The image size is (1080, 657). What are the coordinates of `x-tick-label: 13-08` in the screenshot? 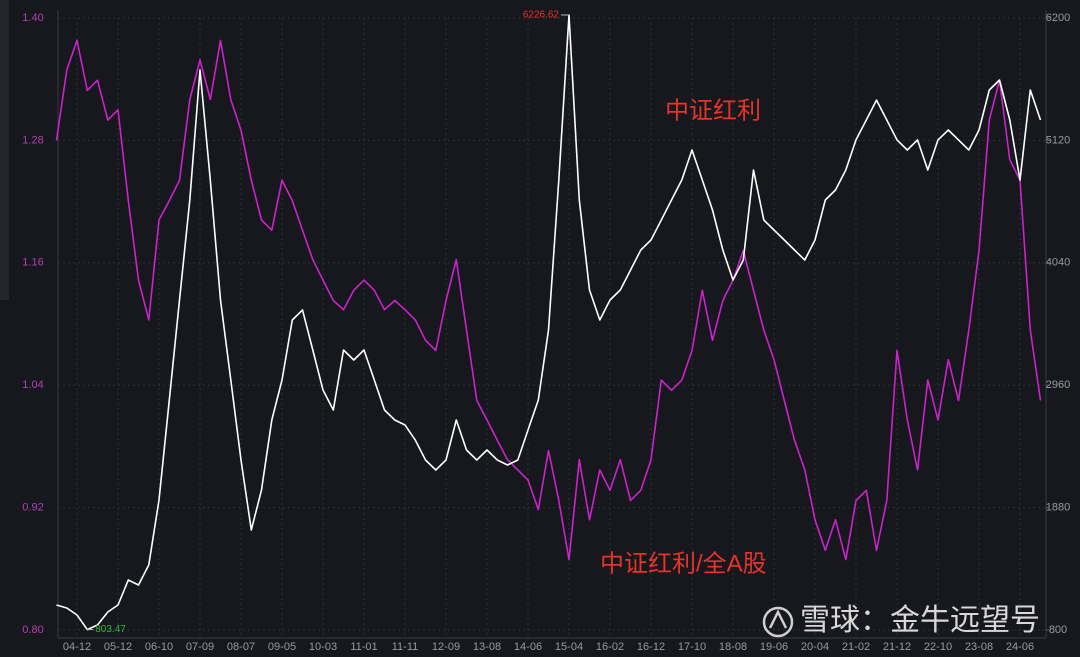 It's located at (487, 647).